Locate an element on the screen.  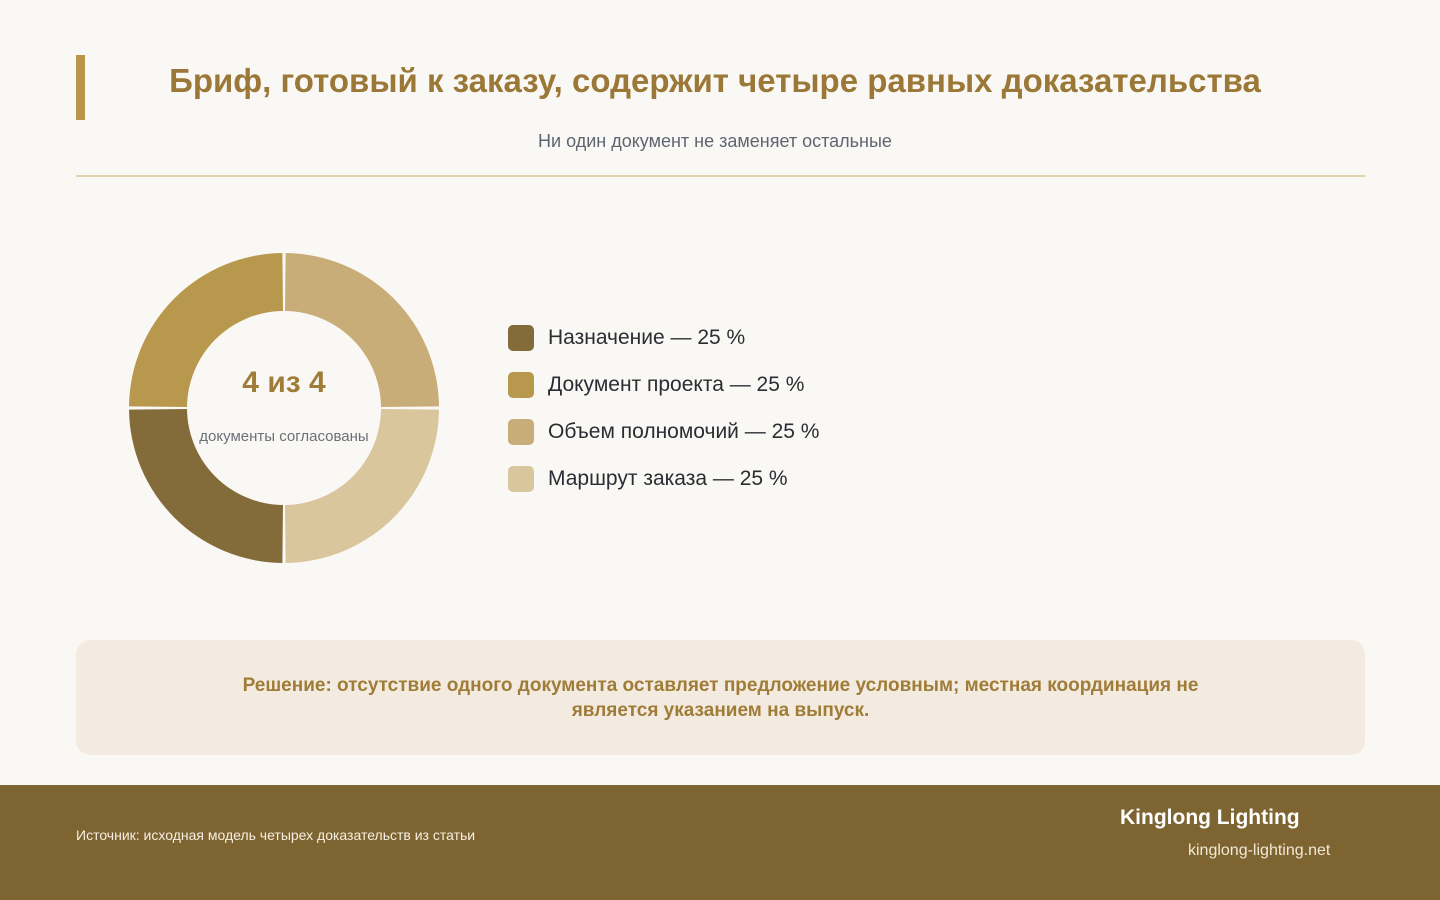
legend-item-scope: Объем полномочий — 25 % is located at coordinates (663, 431).